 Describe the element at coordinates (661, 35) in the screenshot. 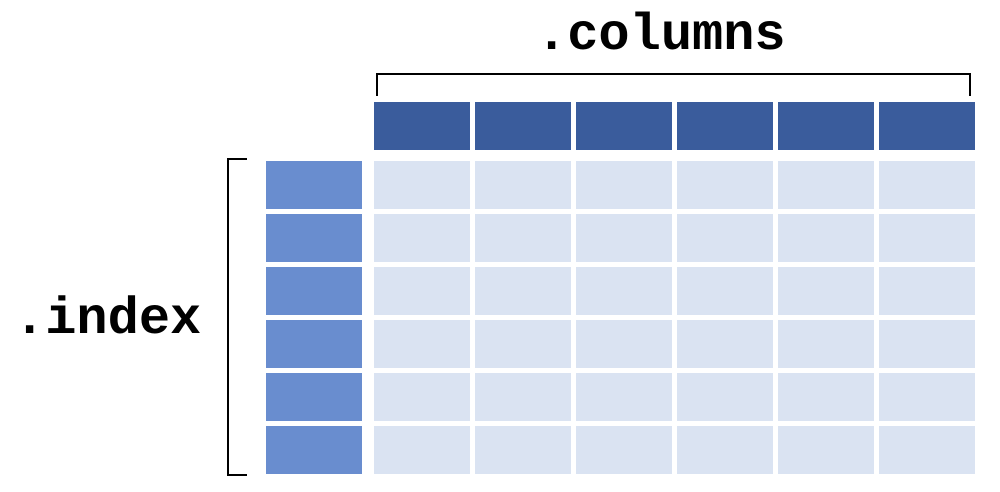

I see `columns-label: .columns` at that location.